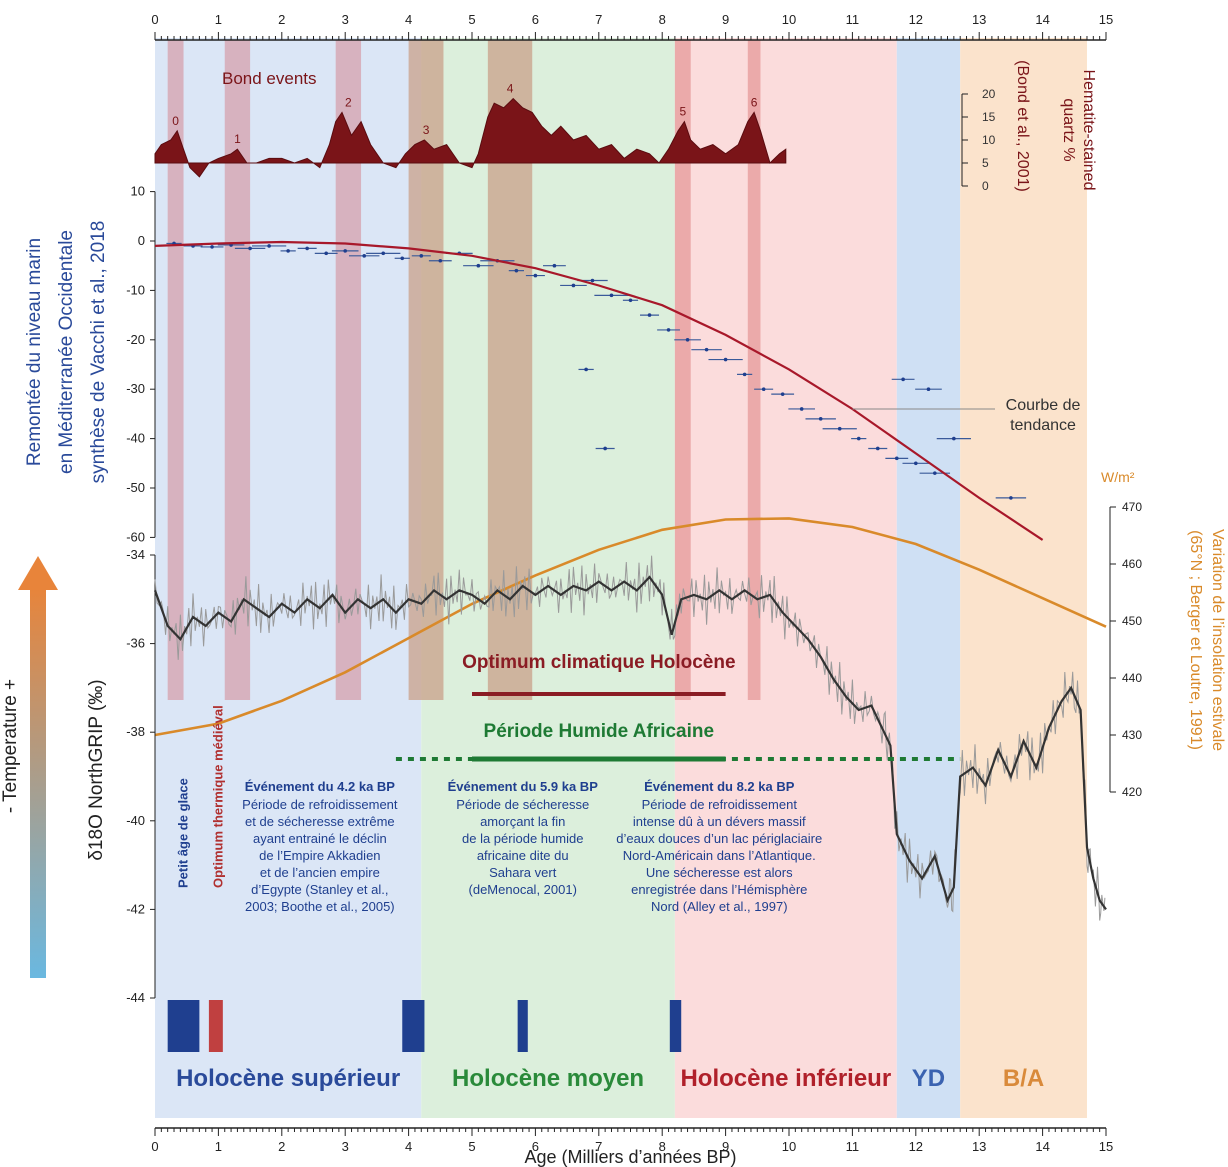 The height and width of the screenshot is (1167, 1228). What do you see at coordinates (1043, 405) in the screenshot?
I see `trend-label-line-0: Courbe de` at bounding box center [1043, 405].